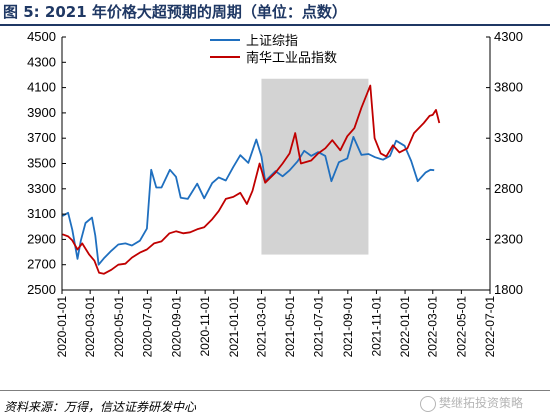 This screenshot has height=418, width=550. I want to click on legend-label: 上证综指, so click(272, 41).